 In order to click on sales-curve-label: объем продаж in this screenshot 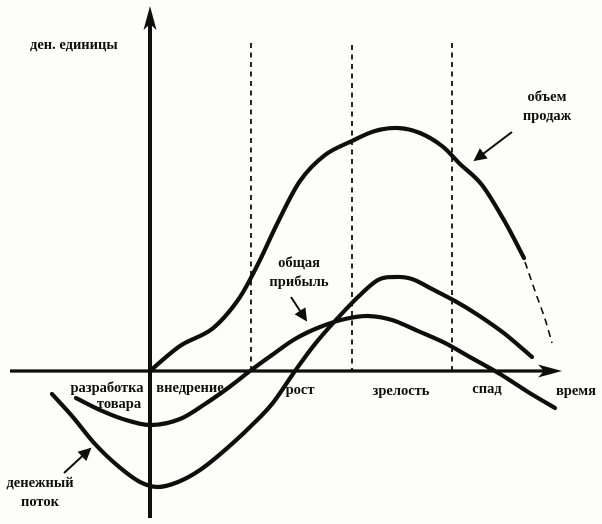, I will do `click(547, 106)`.